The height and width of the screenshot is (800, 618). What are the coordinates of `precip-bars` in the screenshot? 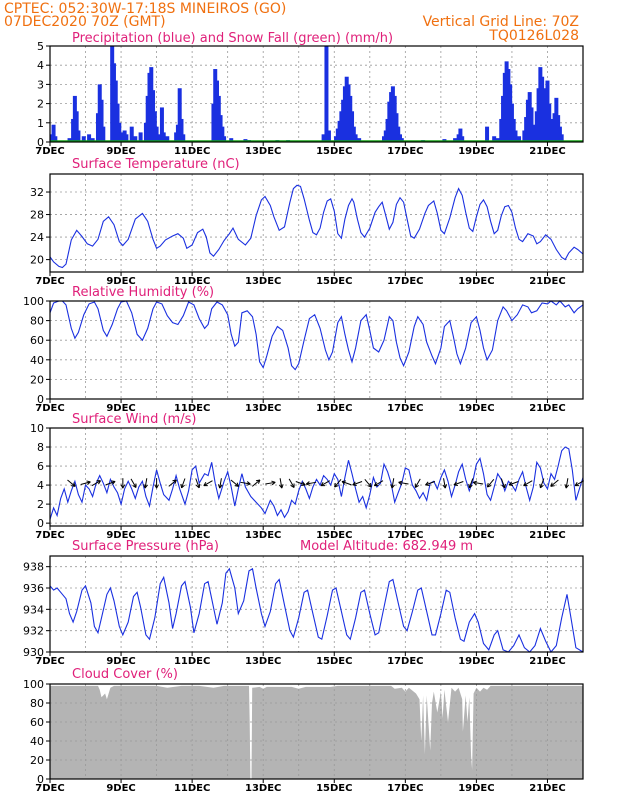 It's located at (306, 94).